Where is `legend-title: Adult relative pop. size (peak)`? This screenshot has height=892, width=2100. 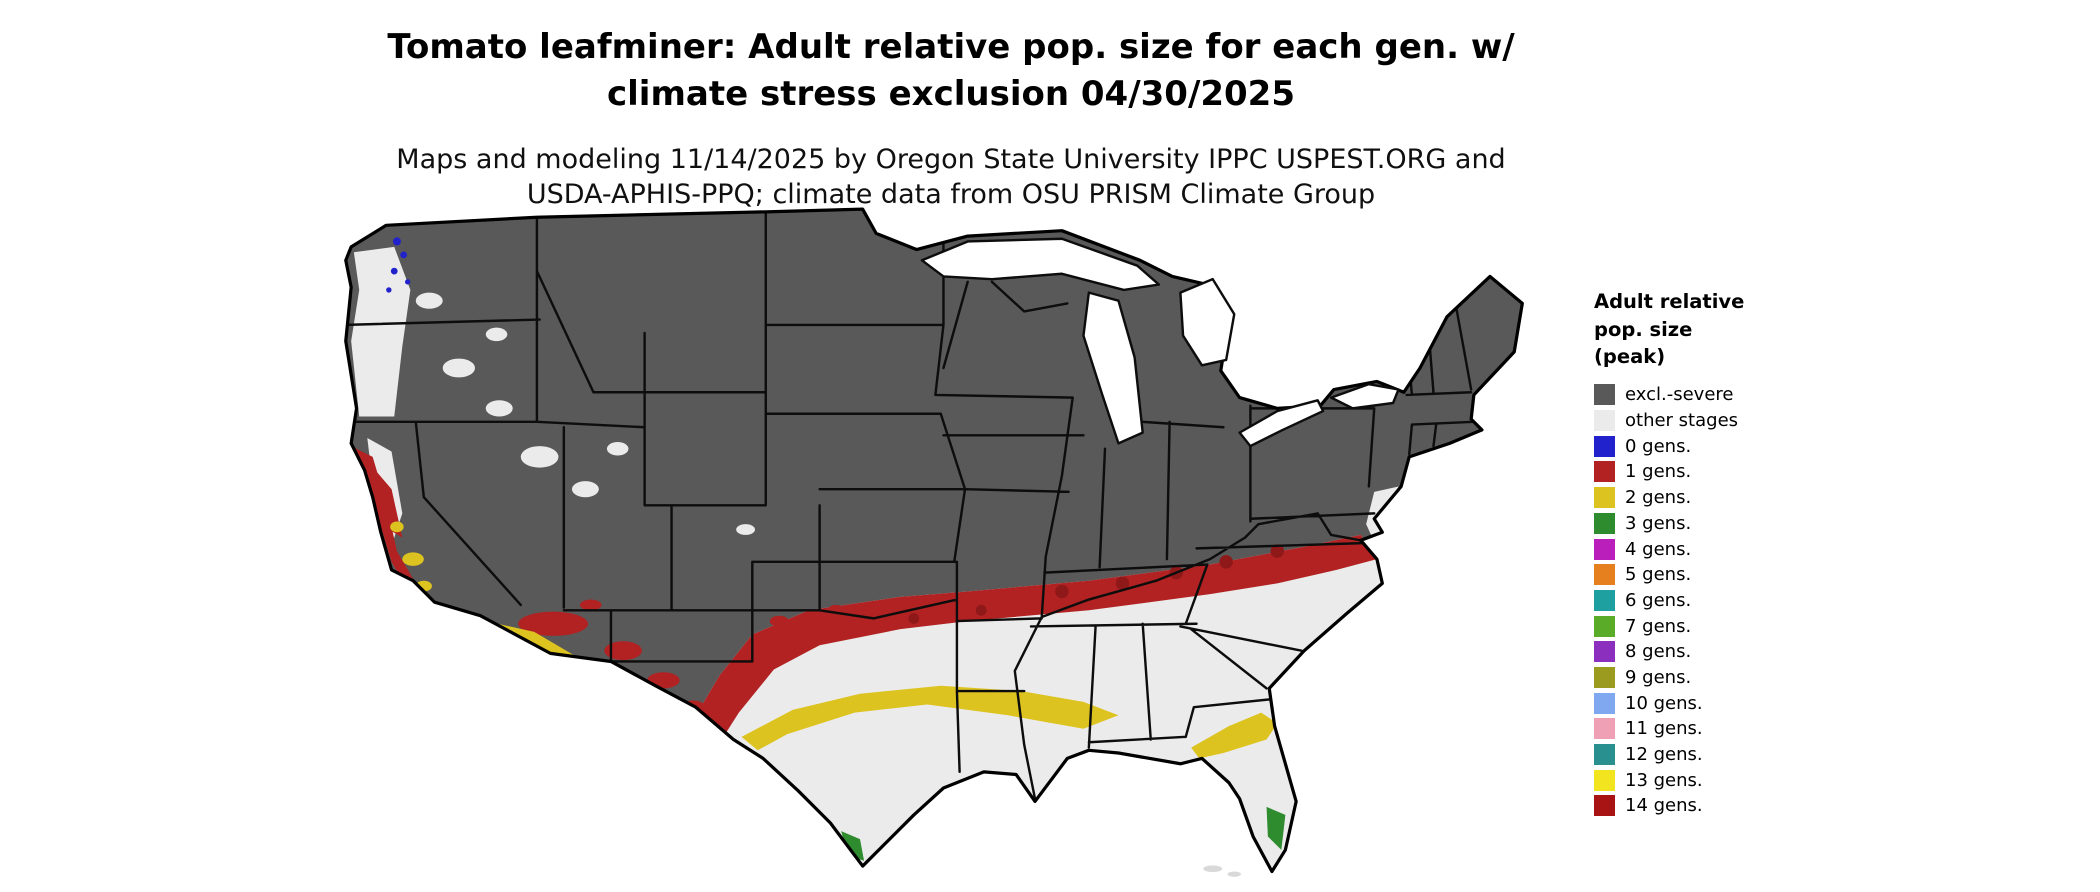 legend-title: Adult relative pop. size (peak) is located at coordinates (1719, 329).